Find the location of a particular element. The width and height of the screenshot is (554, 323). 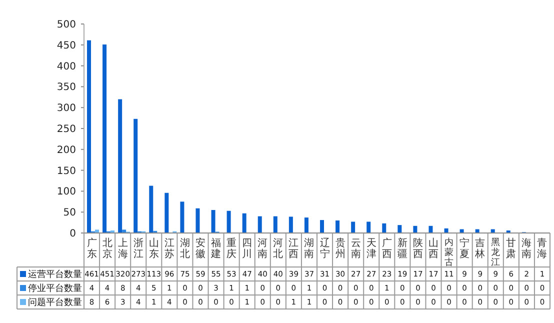

x-tick-label: 宁夏 is located at coordinates (465, 248).